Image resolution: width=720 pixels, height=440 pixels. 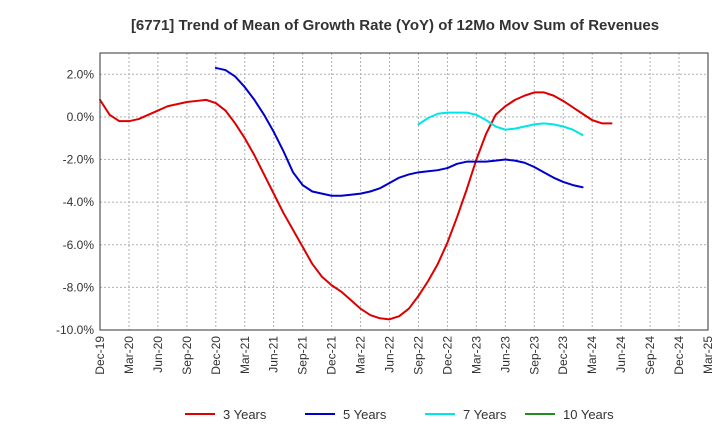 What do you see at coordinates (361, 355) in the screenshot?
I see `x-tick-label: Mar-22` at bounding box center [361, 355].